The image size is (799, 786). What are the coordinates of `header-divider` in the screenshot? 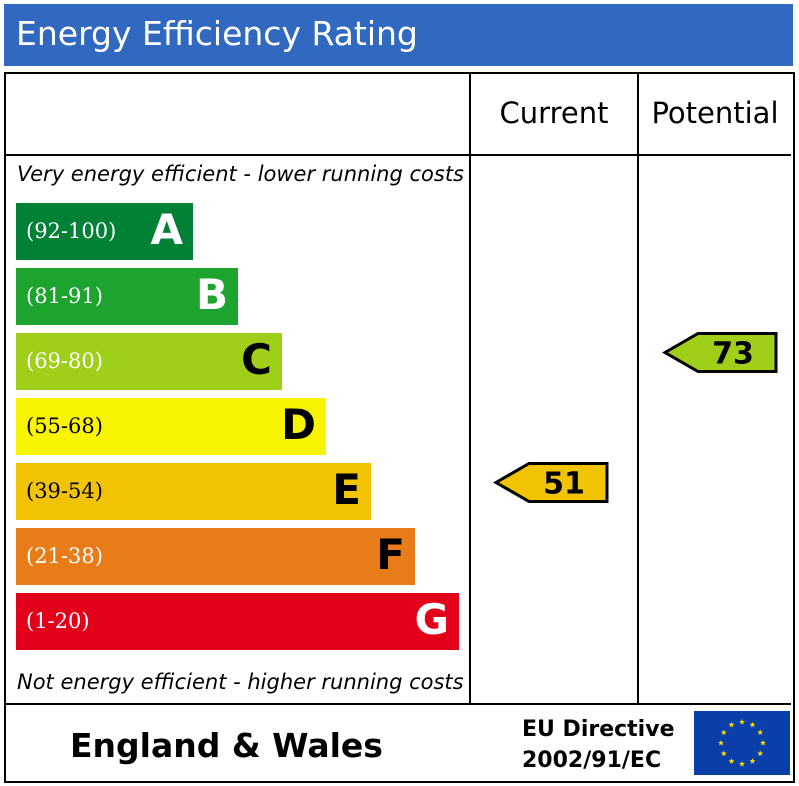 It's located at (398, 155).